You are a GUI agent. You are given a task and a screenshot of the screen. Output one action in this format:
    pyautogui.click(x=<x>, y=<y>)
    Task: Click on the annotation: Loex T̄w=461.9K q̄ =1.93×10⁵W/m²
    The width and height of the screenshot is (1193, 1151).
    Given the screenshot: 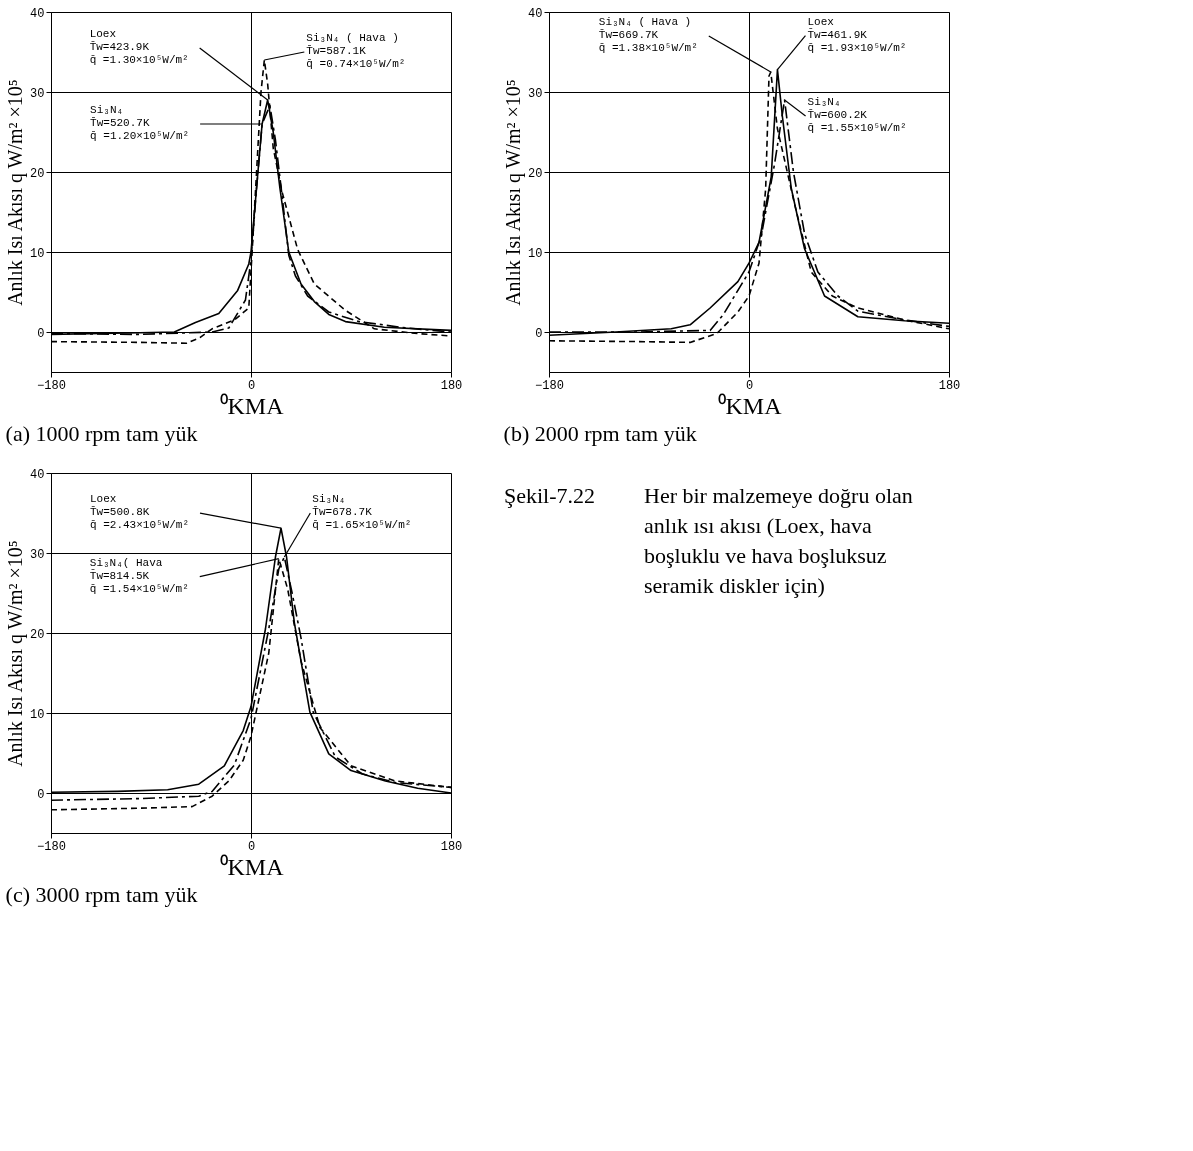 What is the action you would take?
    pyautogui.click(x=857, y=34)
    